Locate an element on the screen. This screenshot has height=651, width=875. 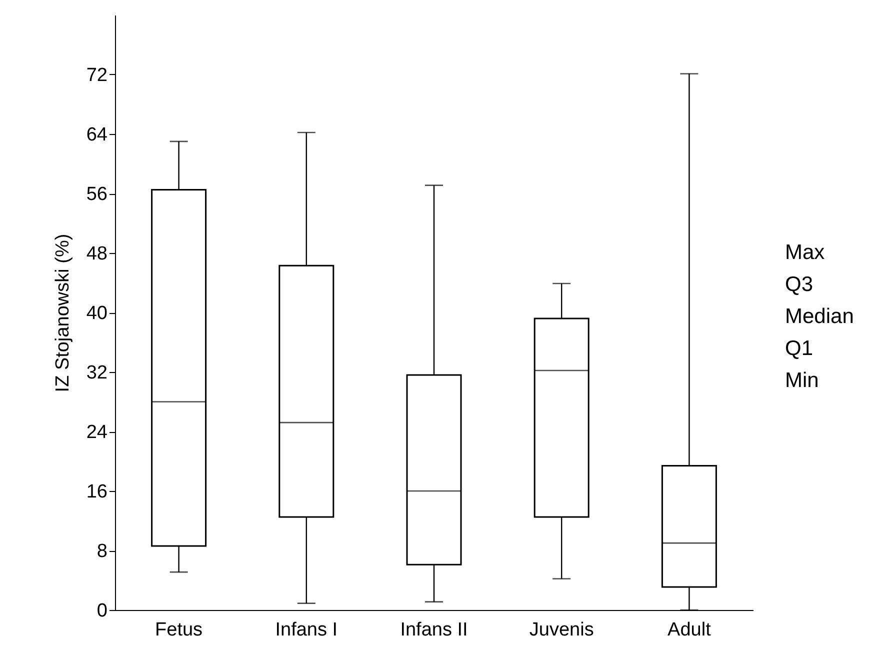
x-tick-label: Fetus is located at coordinates (179, 630).